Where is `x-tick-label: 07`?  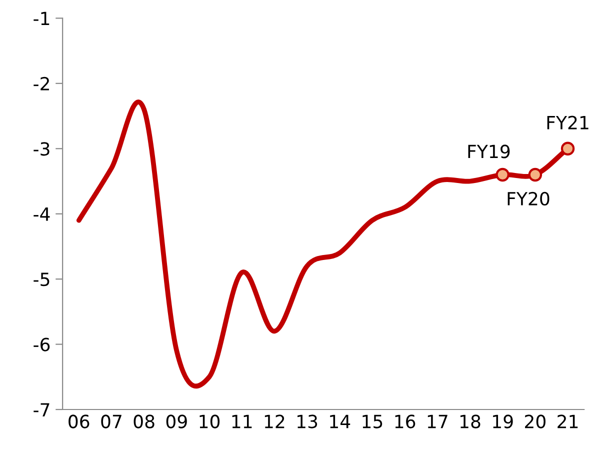
x-tick-label: 07 is located at coordinates (111, 421).